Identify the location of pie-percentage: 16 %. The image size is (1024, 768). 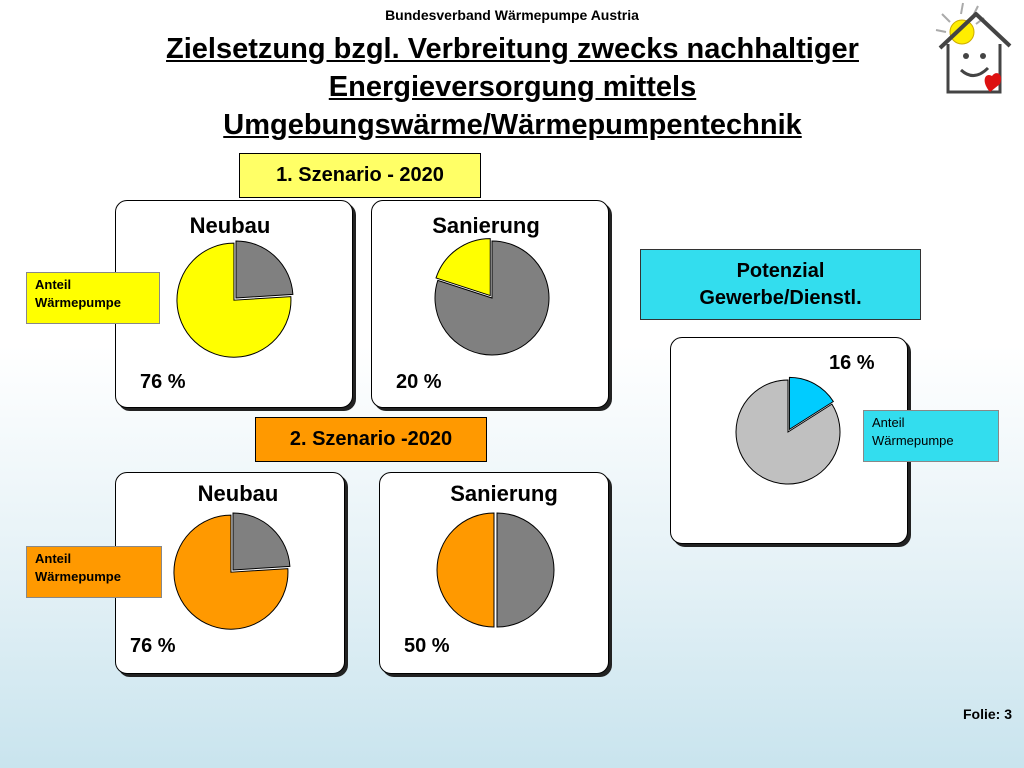
(852, 363).